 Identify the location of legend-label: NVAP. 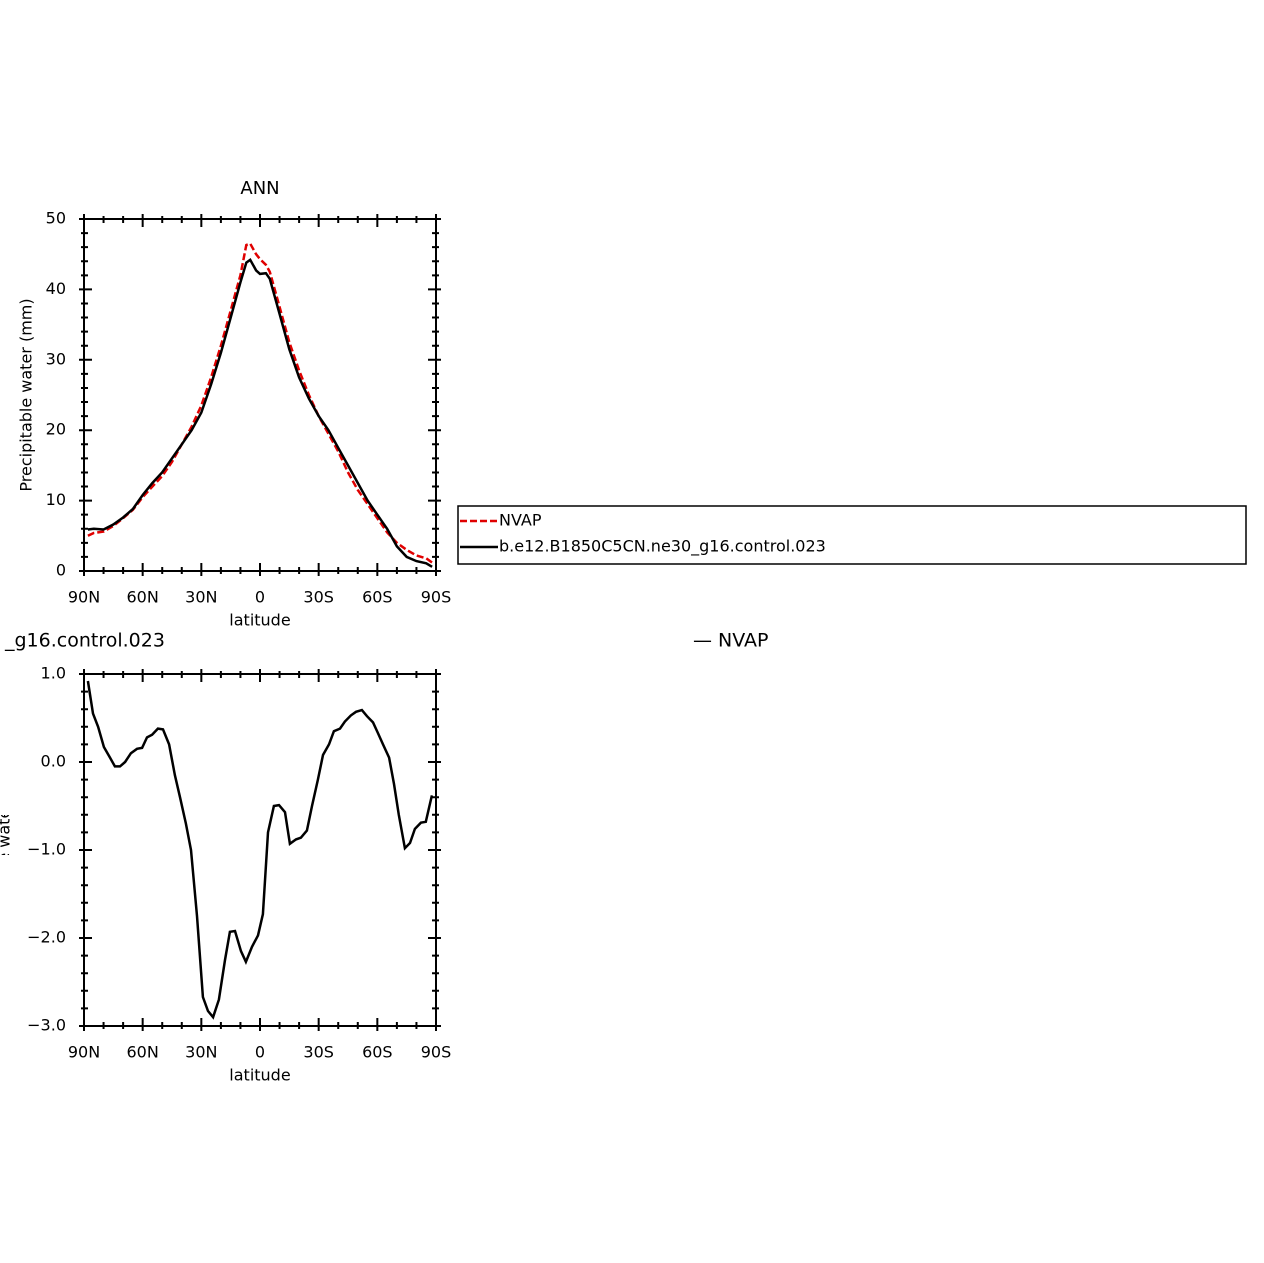
(520, 520).